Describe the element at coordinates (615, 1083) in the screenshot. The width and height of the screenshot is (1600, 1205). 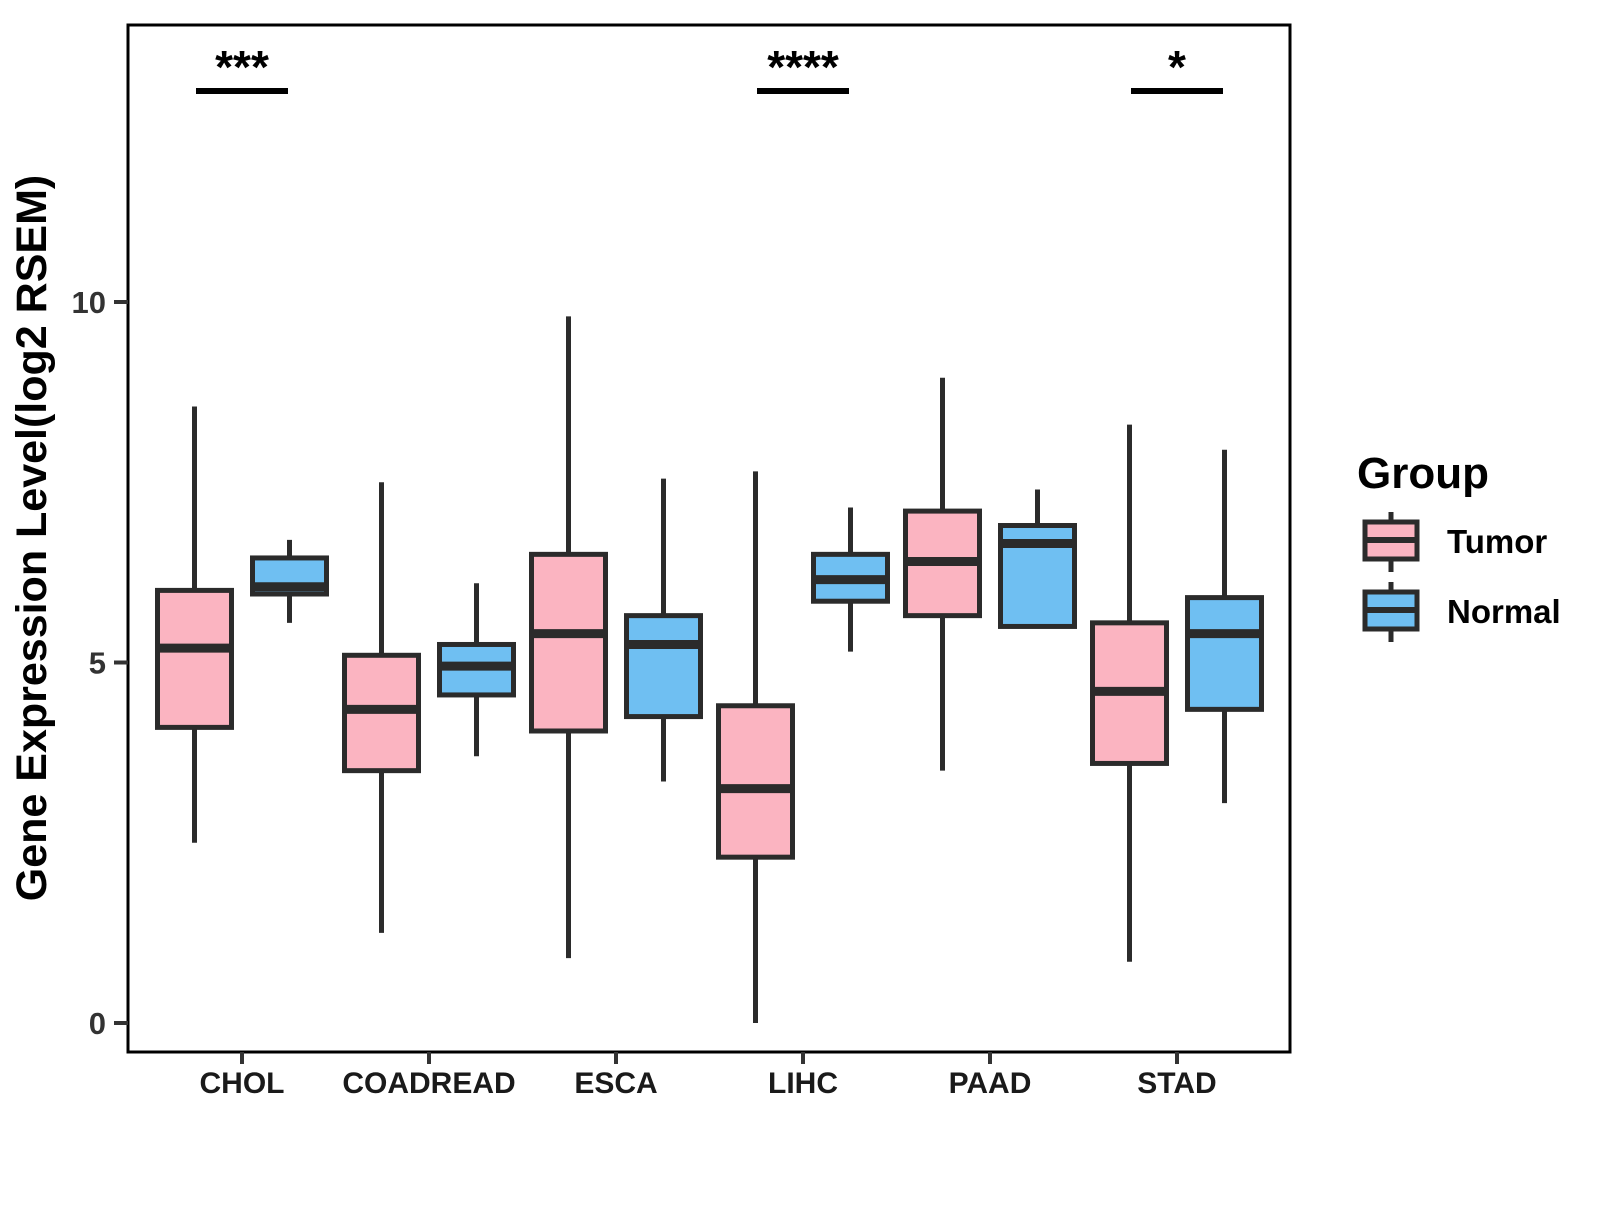
I see `x-category-label: ESCA` at that location.